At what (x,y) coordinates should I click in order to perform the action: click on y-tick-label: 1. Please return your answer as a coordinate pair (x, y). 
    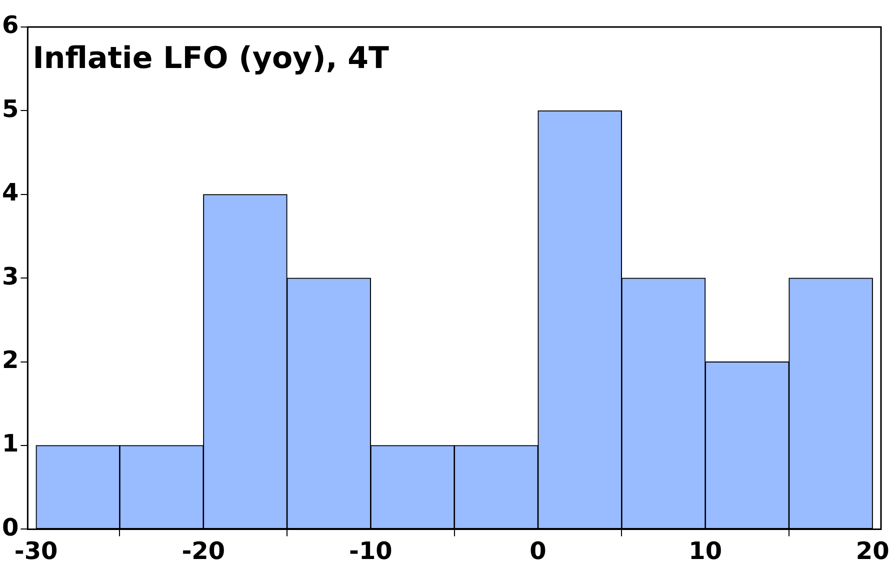
    Looking at the image, I should click on (10, 444).